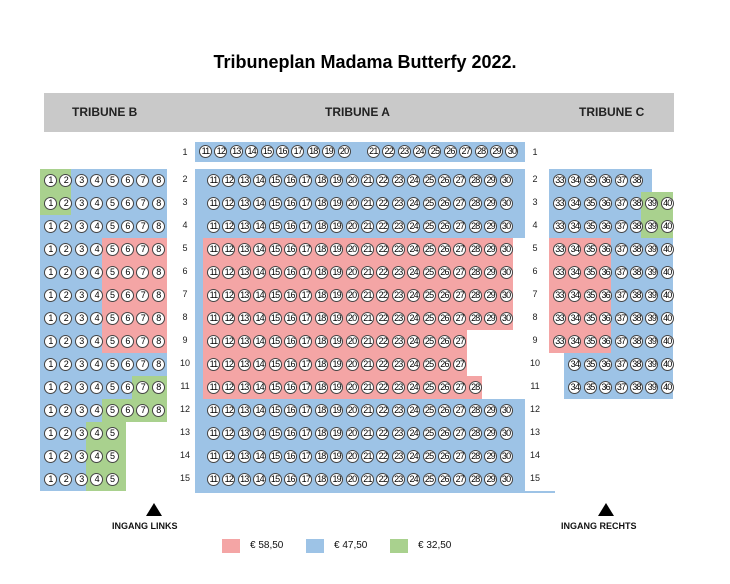 This screenshot has width=730, height=584. Describe the element at coordinates (290, 387) in the screenshot. I see `tribune-a-seat: 16` at that location.